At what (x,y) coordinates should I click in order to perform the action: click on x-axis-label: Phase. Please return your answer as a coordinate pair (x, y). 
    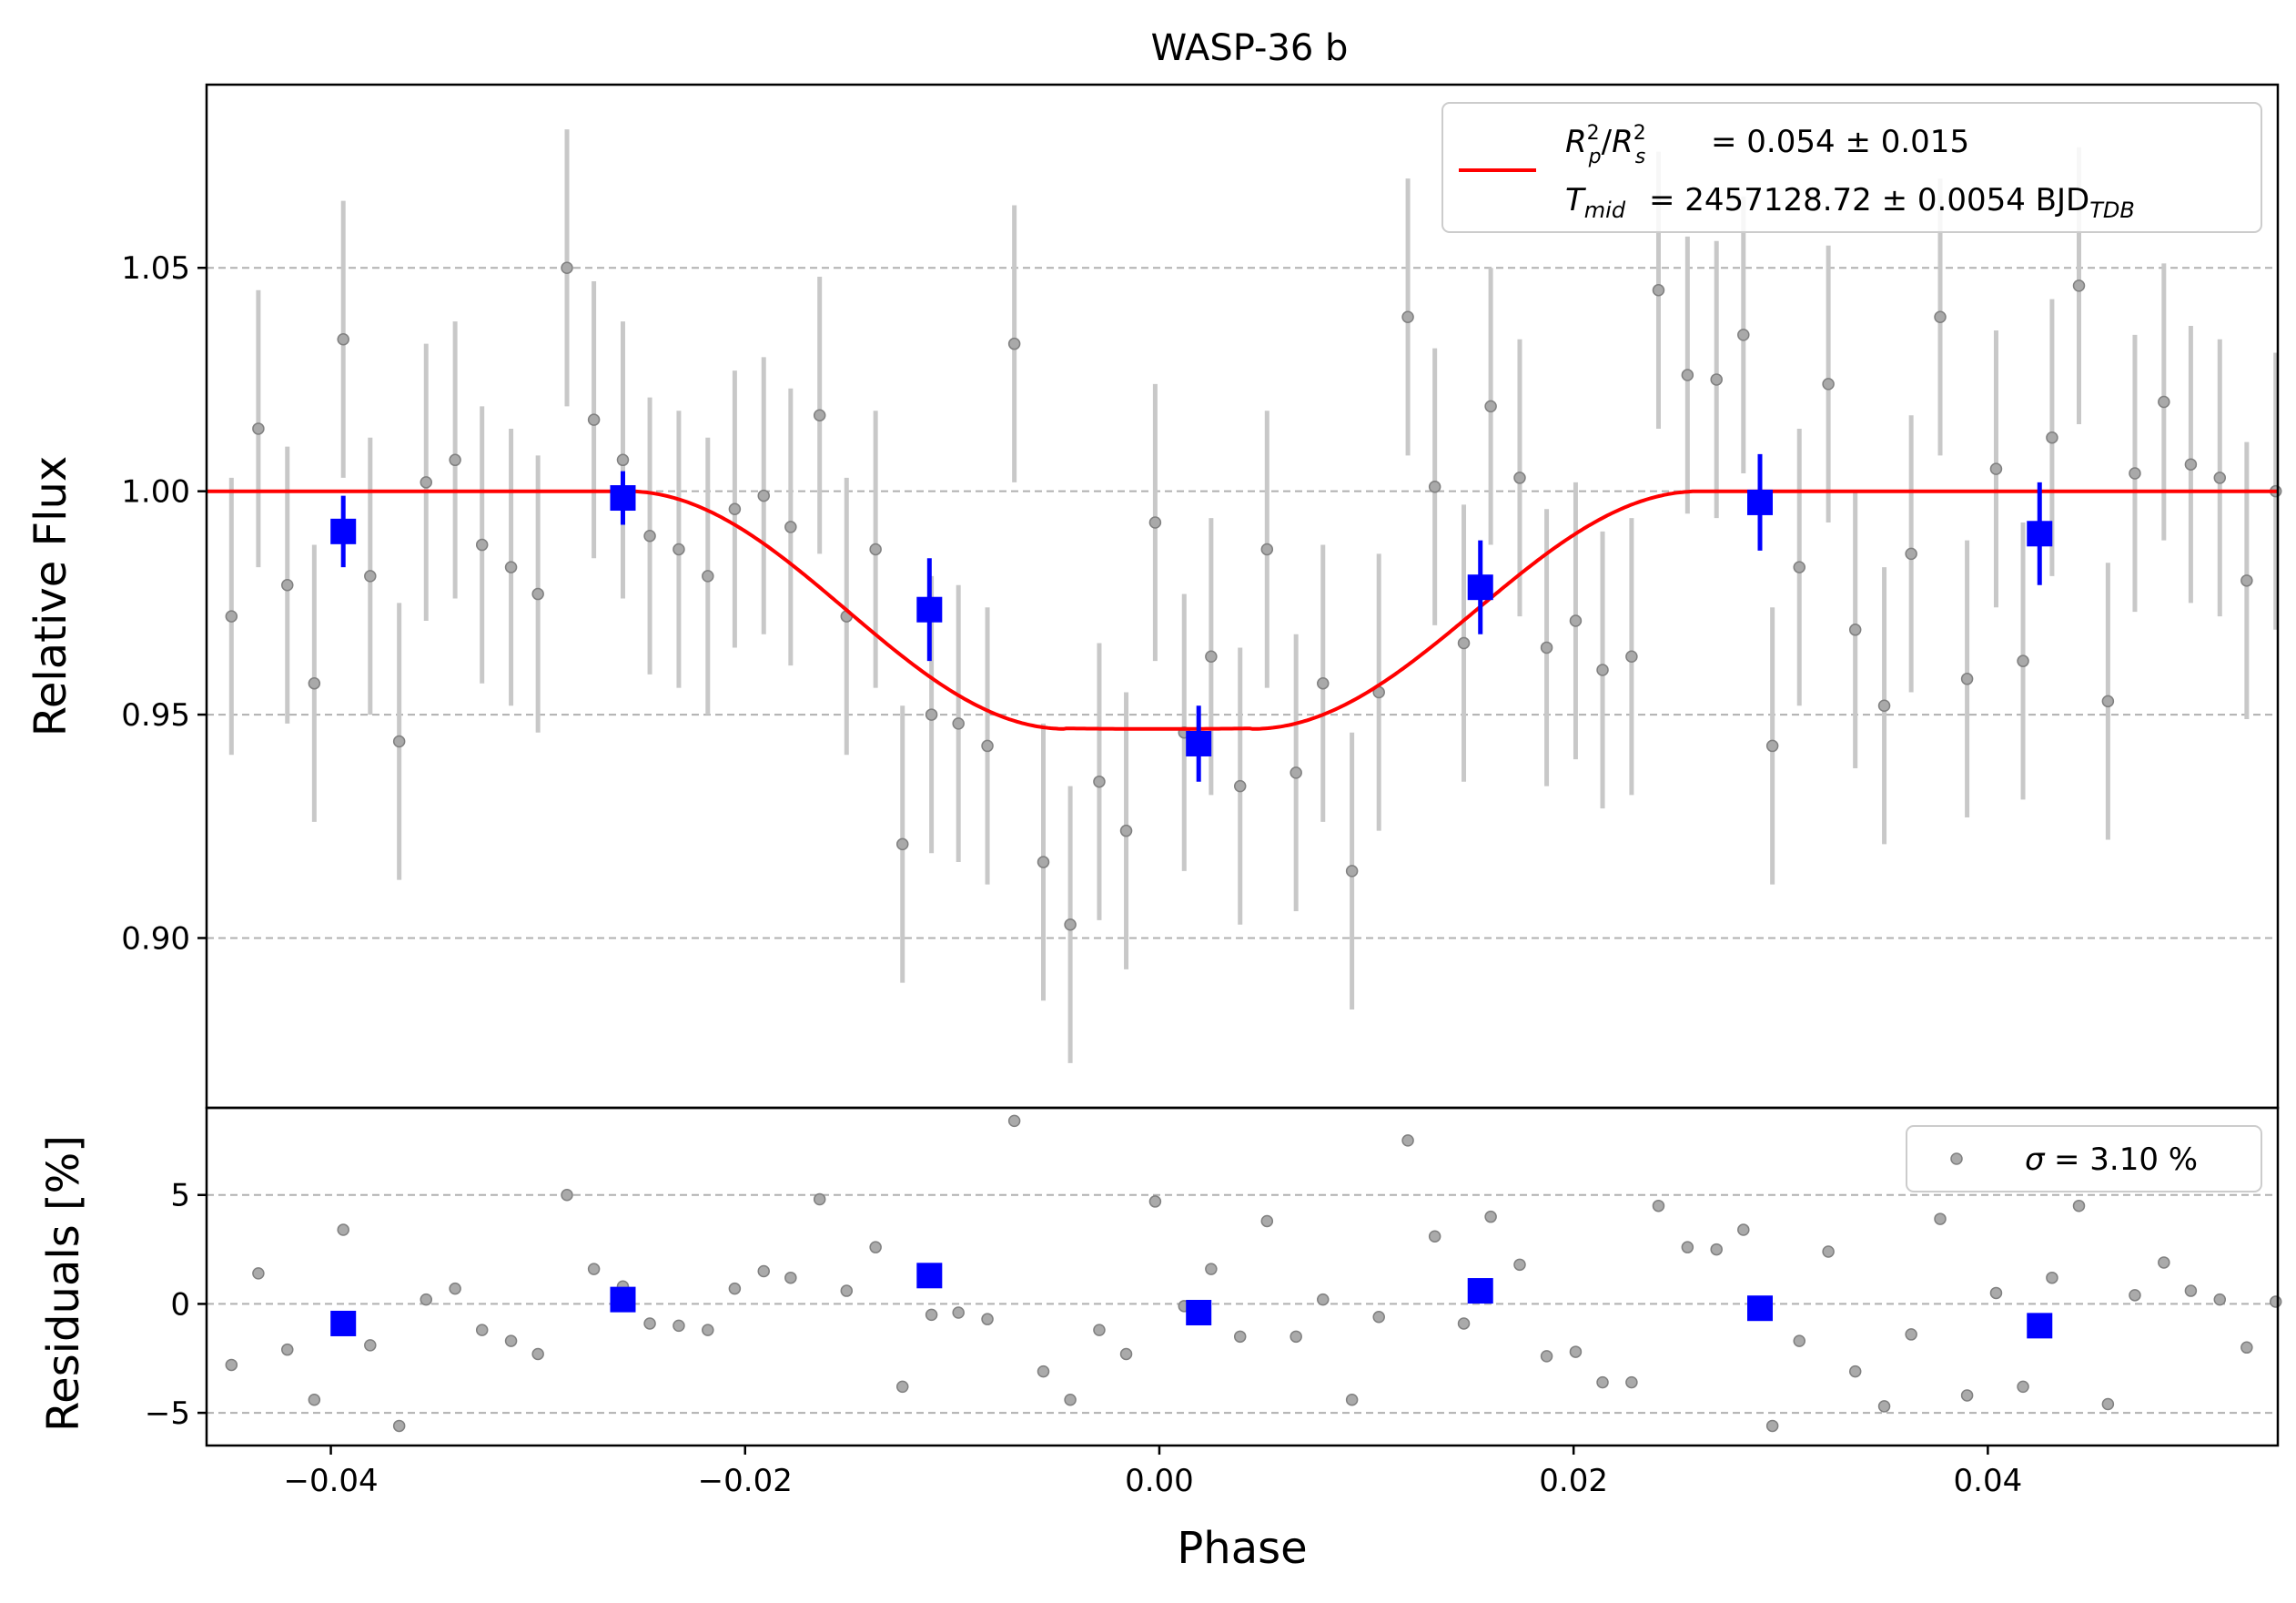
    Looking at the image, I should click on (1242, 1548).